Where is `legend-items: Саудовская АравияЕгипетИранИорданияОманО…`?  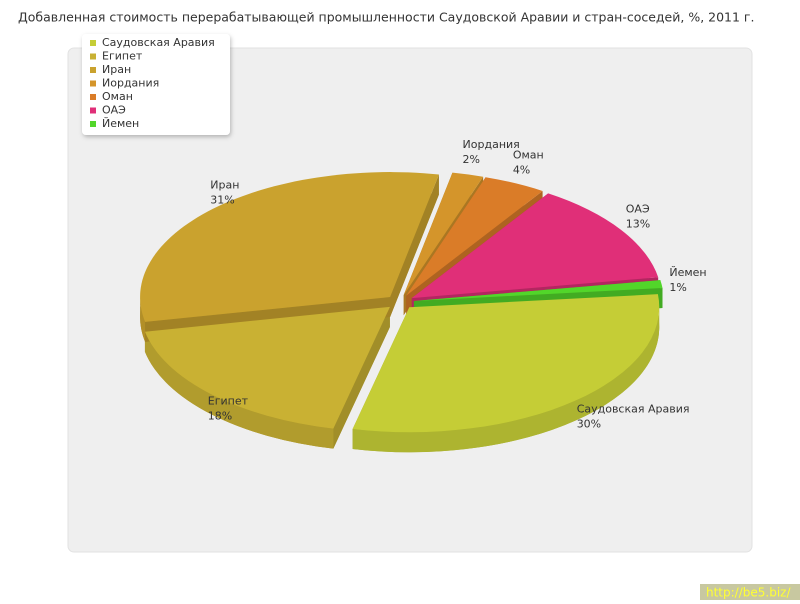 legend-items: Саудовская АравияЕгипетИранИорданияОманО… is located at coordinates (152, 83).